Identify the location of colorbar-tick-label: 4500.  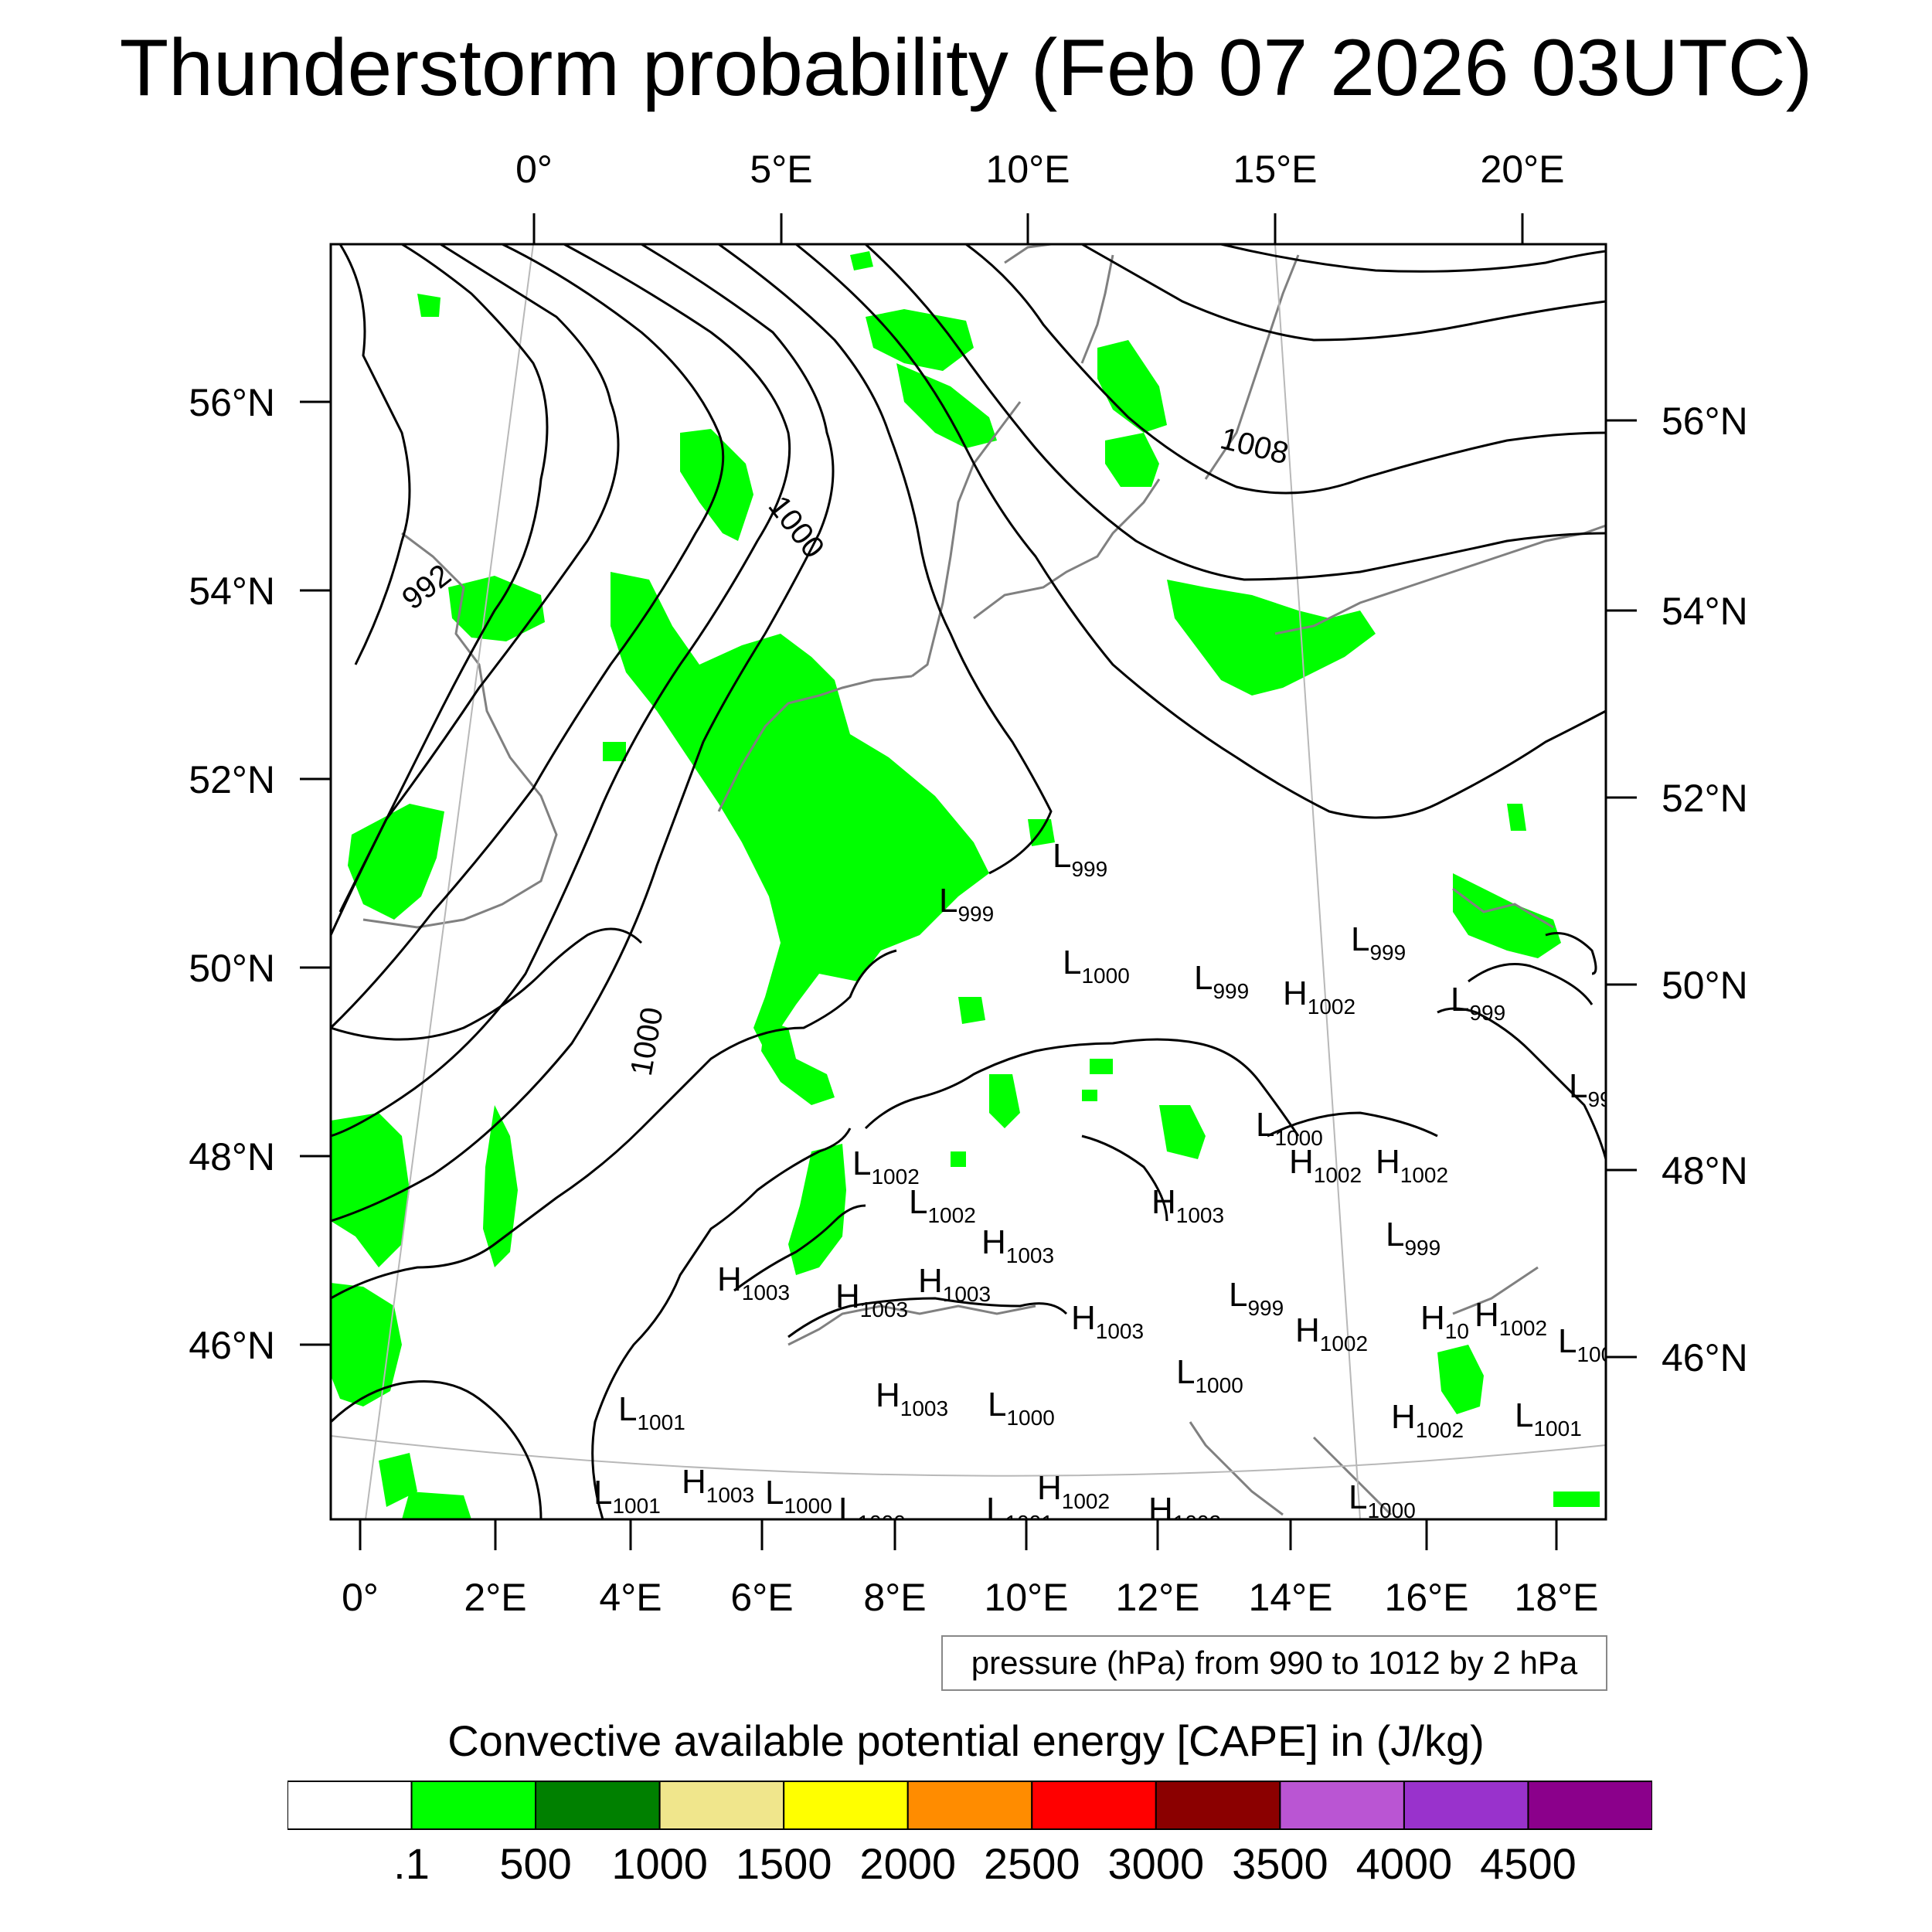
(1529, 1864).